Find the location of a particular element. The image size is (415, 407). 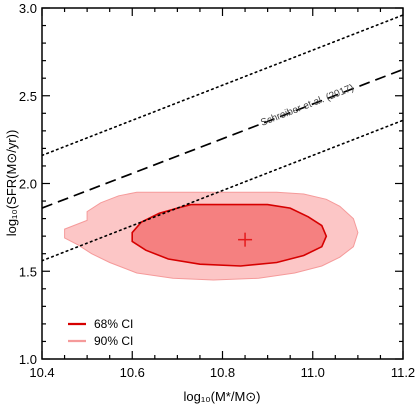

x-tick-labels: 10.4 10.6 10.8 11.0 11.2 is located at coordinates (222, 372).